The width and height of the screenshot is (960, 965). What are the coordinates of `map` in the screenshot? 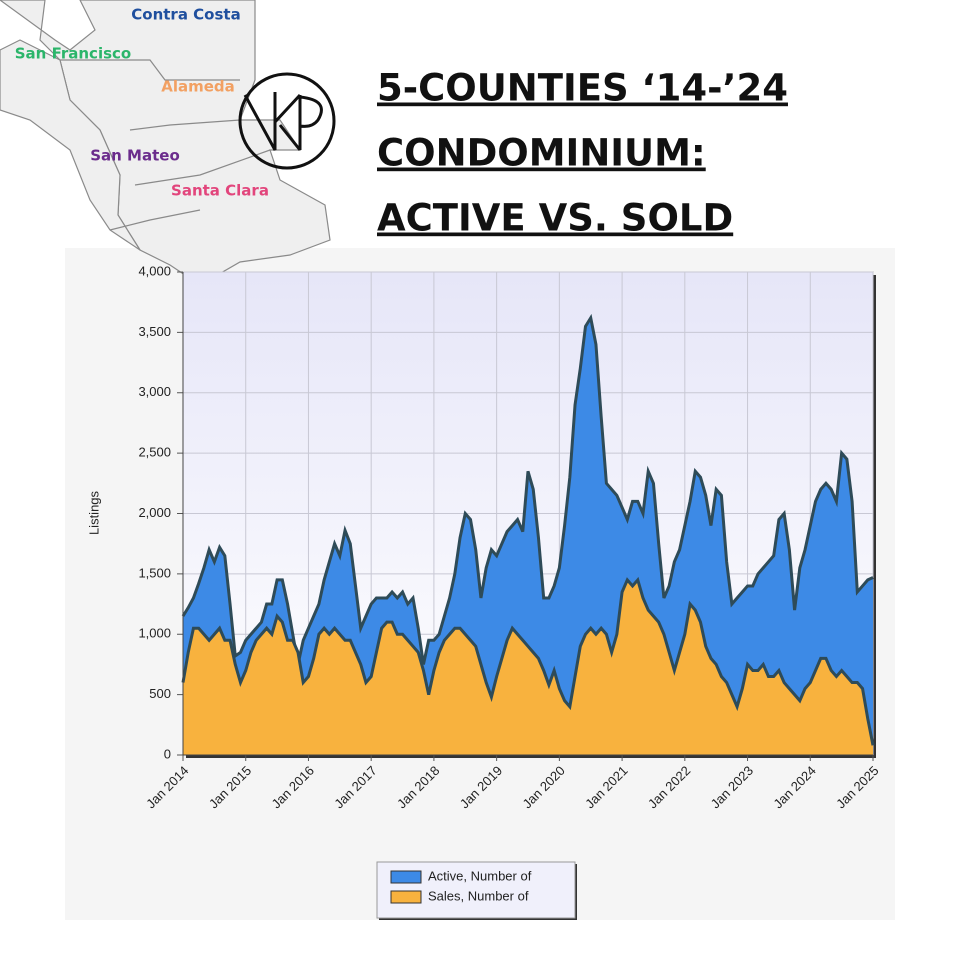 It's located at (165, 143).